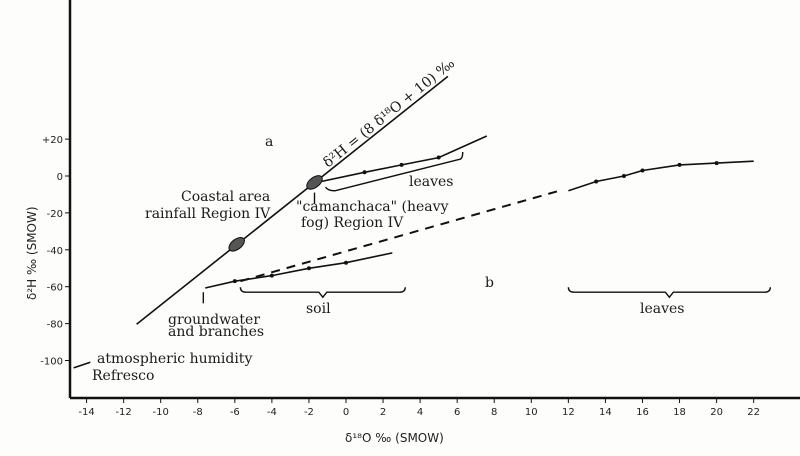  Describe the element at coordinates (531, 412) in the screenshot. I see `x-tick-label: 10` at that location.